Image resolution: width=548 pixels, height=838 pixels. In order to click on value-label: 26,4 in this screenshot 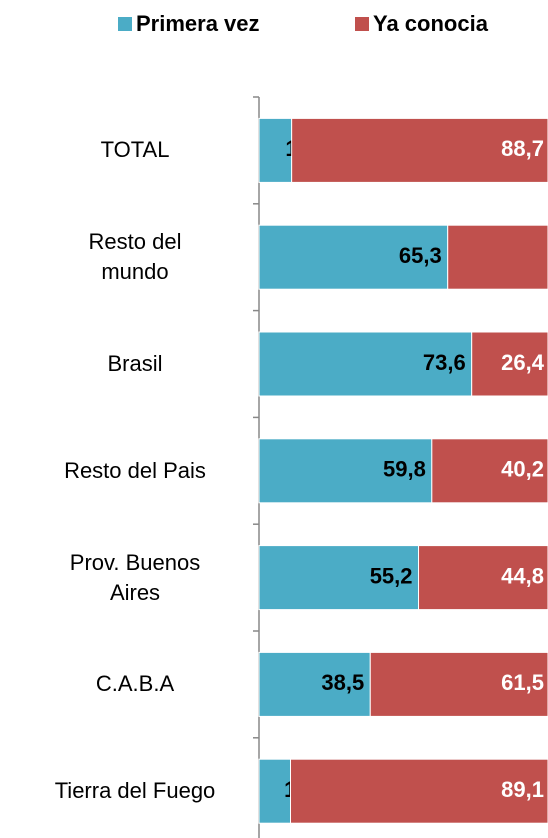, I will do `click(523, 362)`.